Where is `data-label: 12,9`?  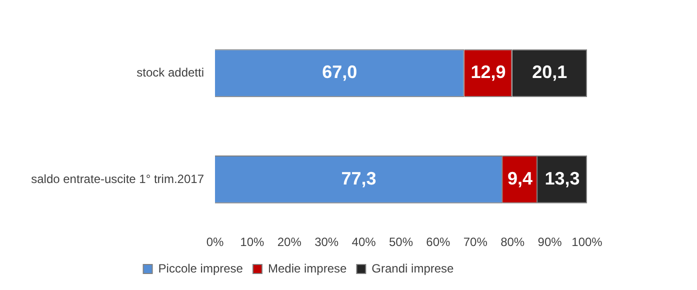 data-label: 12,9 is located at coordinates (488, 72).